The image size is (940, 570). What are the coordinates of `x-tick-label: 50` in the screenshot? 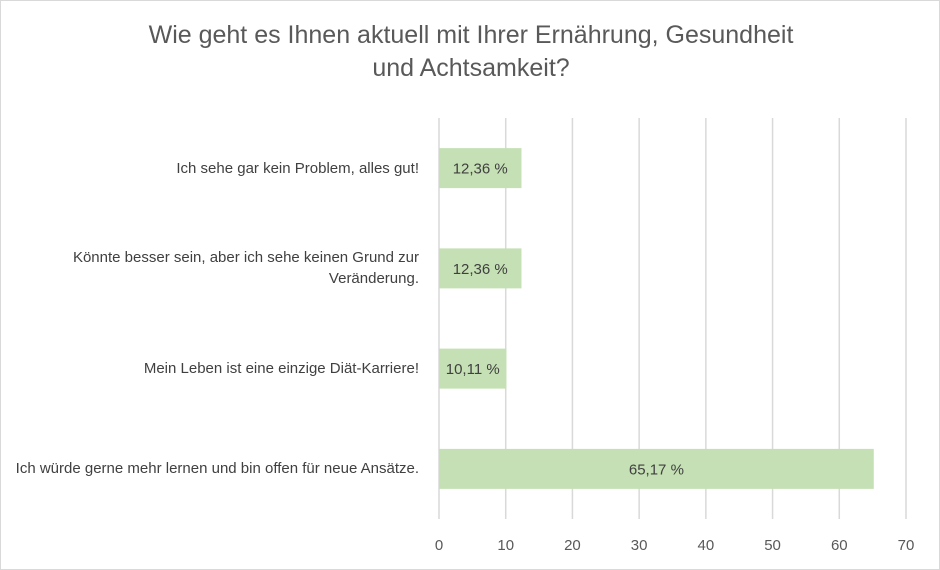 It's located at (772, 545).